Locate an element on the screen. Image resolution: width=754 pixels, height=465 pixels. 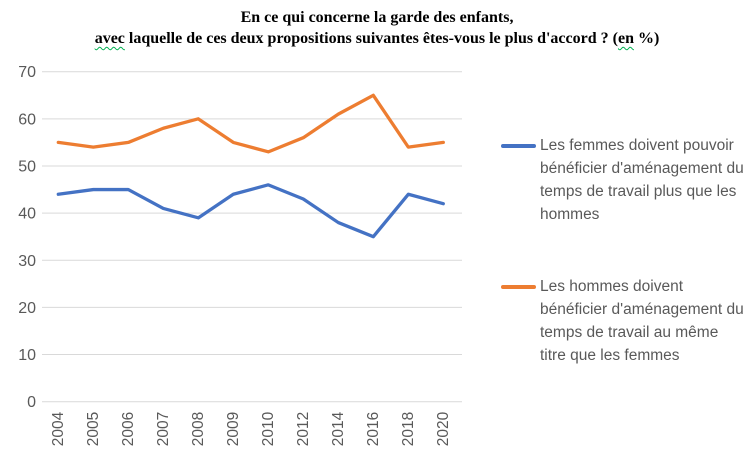
x-tick-label-2018: 2018 is located at coordinates (408, 429).